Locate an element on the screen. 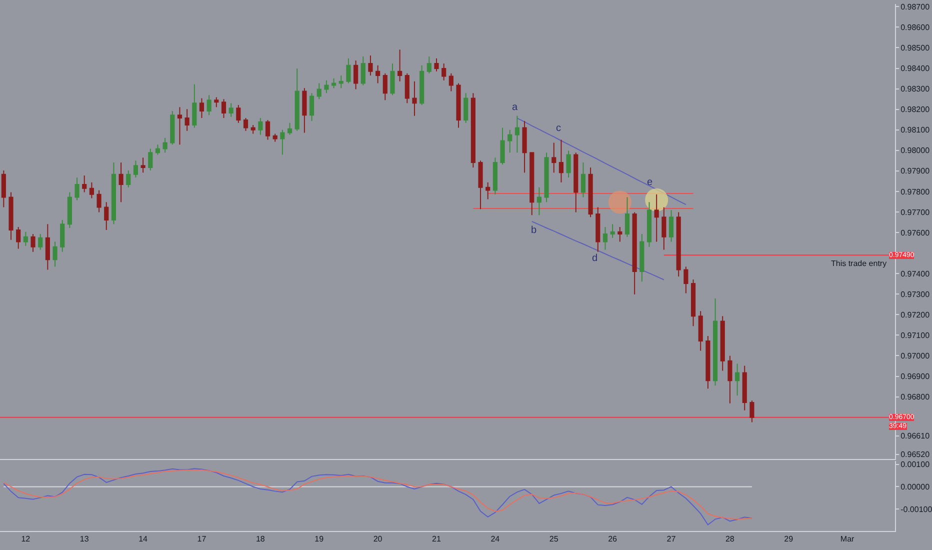  y-tick-label: 0.97300 is located at coordinates (915, 294).